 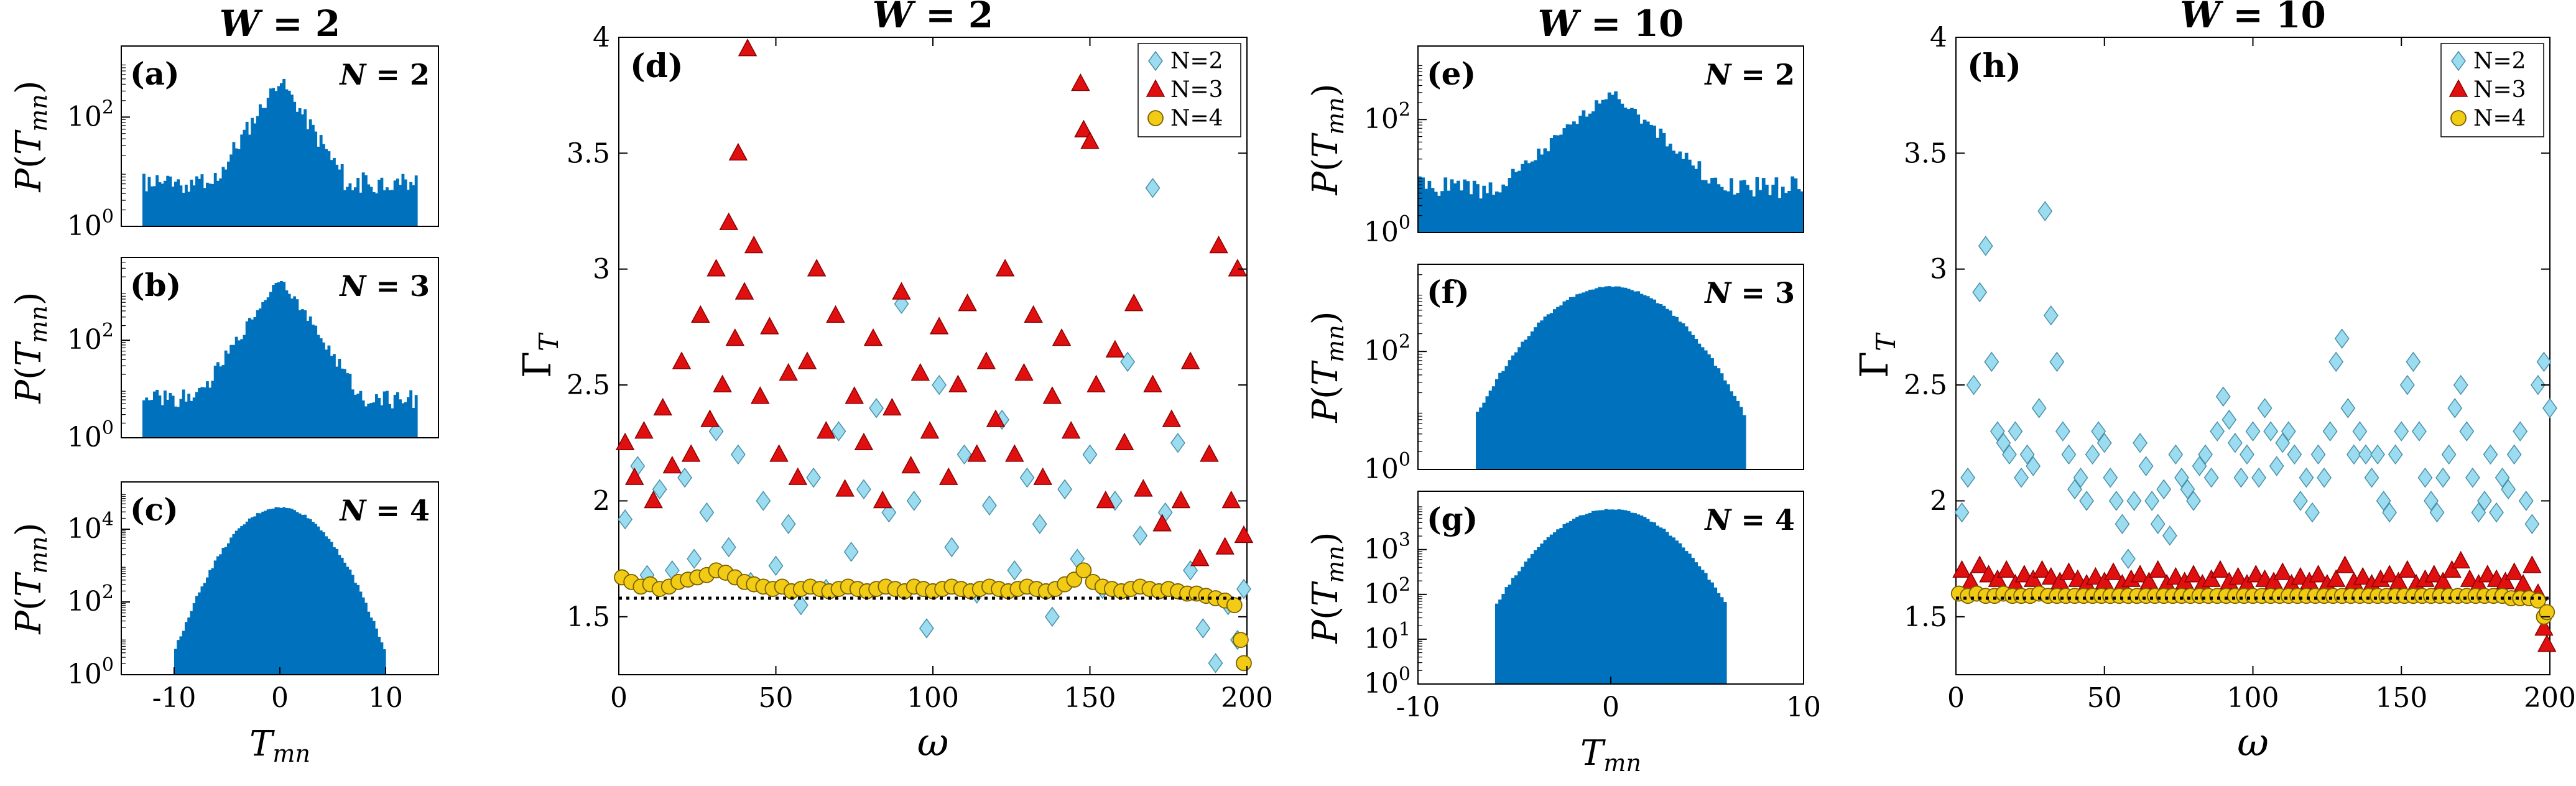 What do you see at coordinates (2105, 698) in the screenshot?
I see `x-tick-label: 50` at bounding box center [2105, 698].